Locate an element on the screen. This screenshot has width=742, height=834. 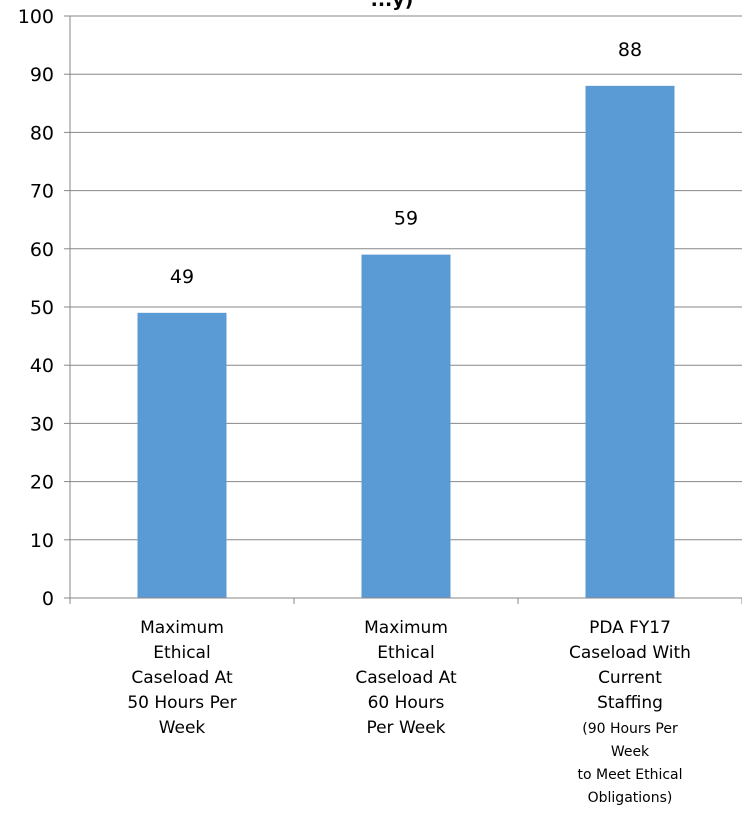
x-category-line: to Meet Ethical is located at coordinates (629, 775).